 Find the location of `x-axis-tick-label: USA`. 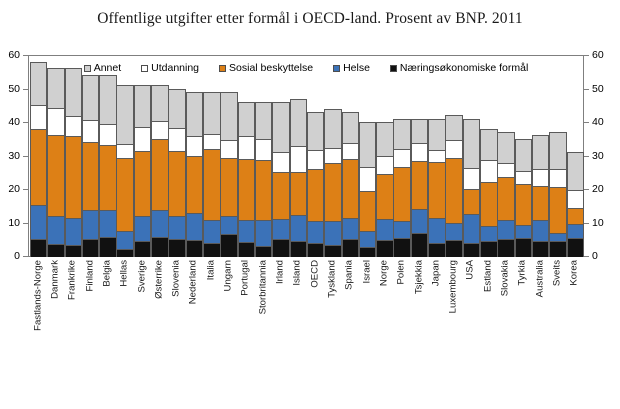

x-axis-tick-label: USA is located at coordinates (470, 270).